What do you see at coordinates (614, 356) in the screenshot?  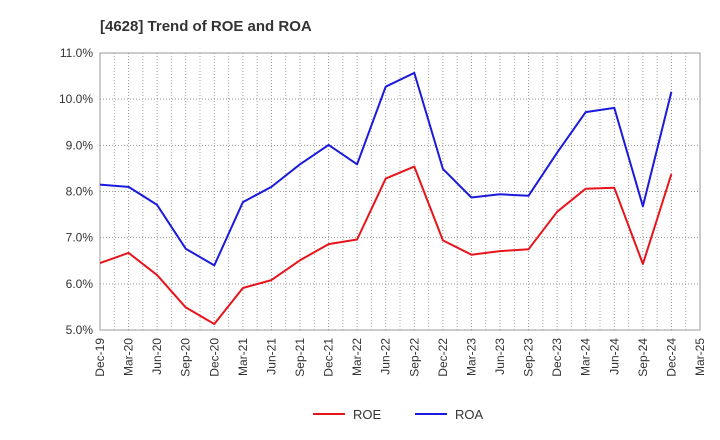 I see `x-tick-label: Jun-24` at bounding box center [614, 356].